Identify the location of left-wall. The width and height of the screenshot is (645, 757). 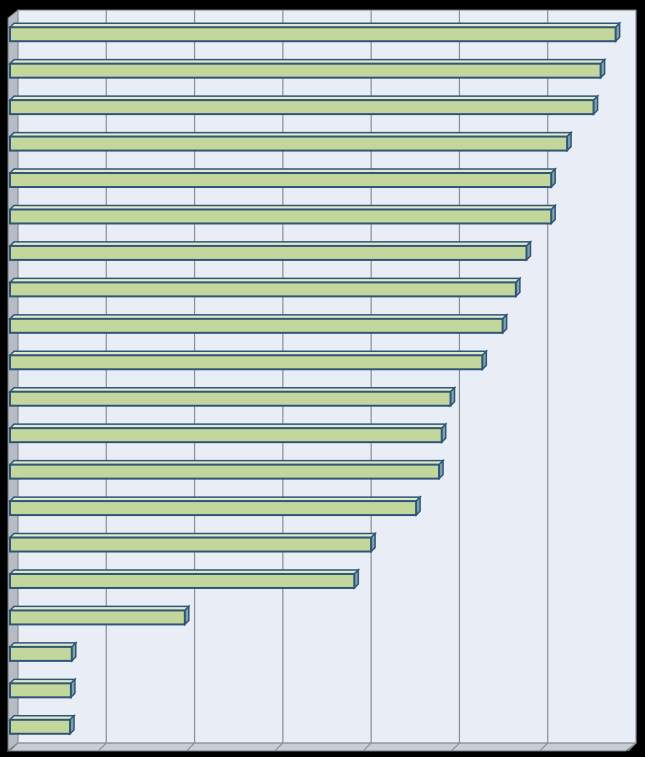
(13, 380).